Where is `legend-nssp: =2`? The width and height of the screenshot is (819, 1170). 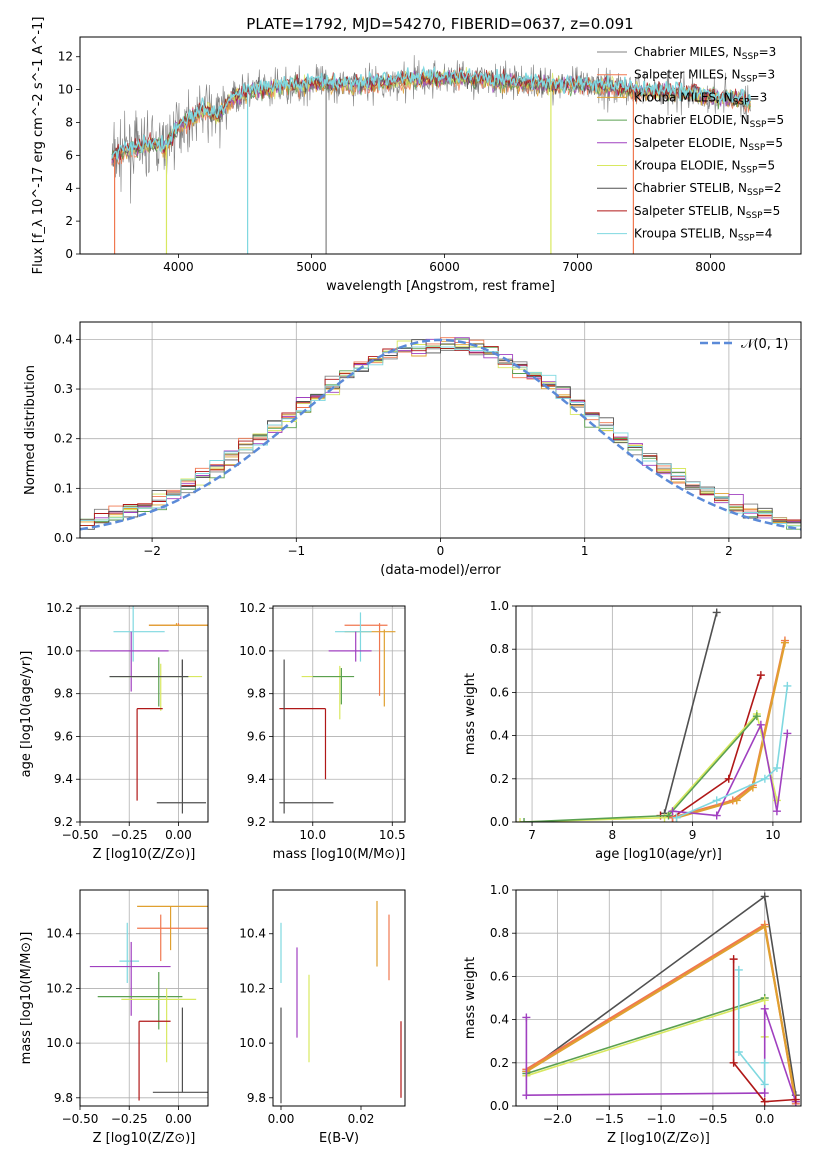 legend-nssp: =2 is located at coordinates (773, 188).